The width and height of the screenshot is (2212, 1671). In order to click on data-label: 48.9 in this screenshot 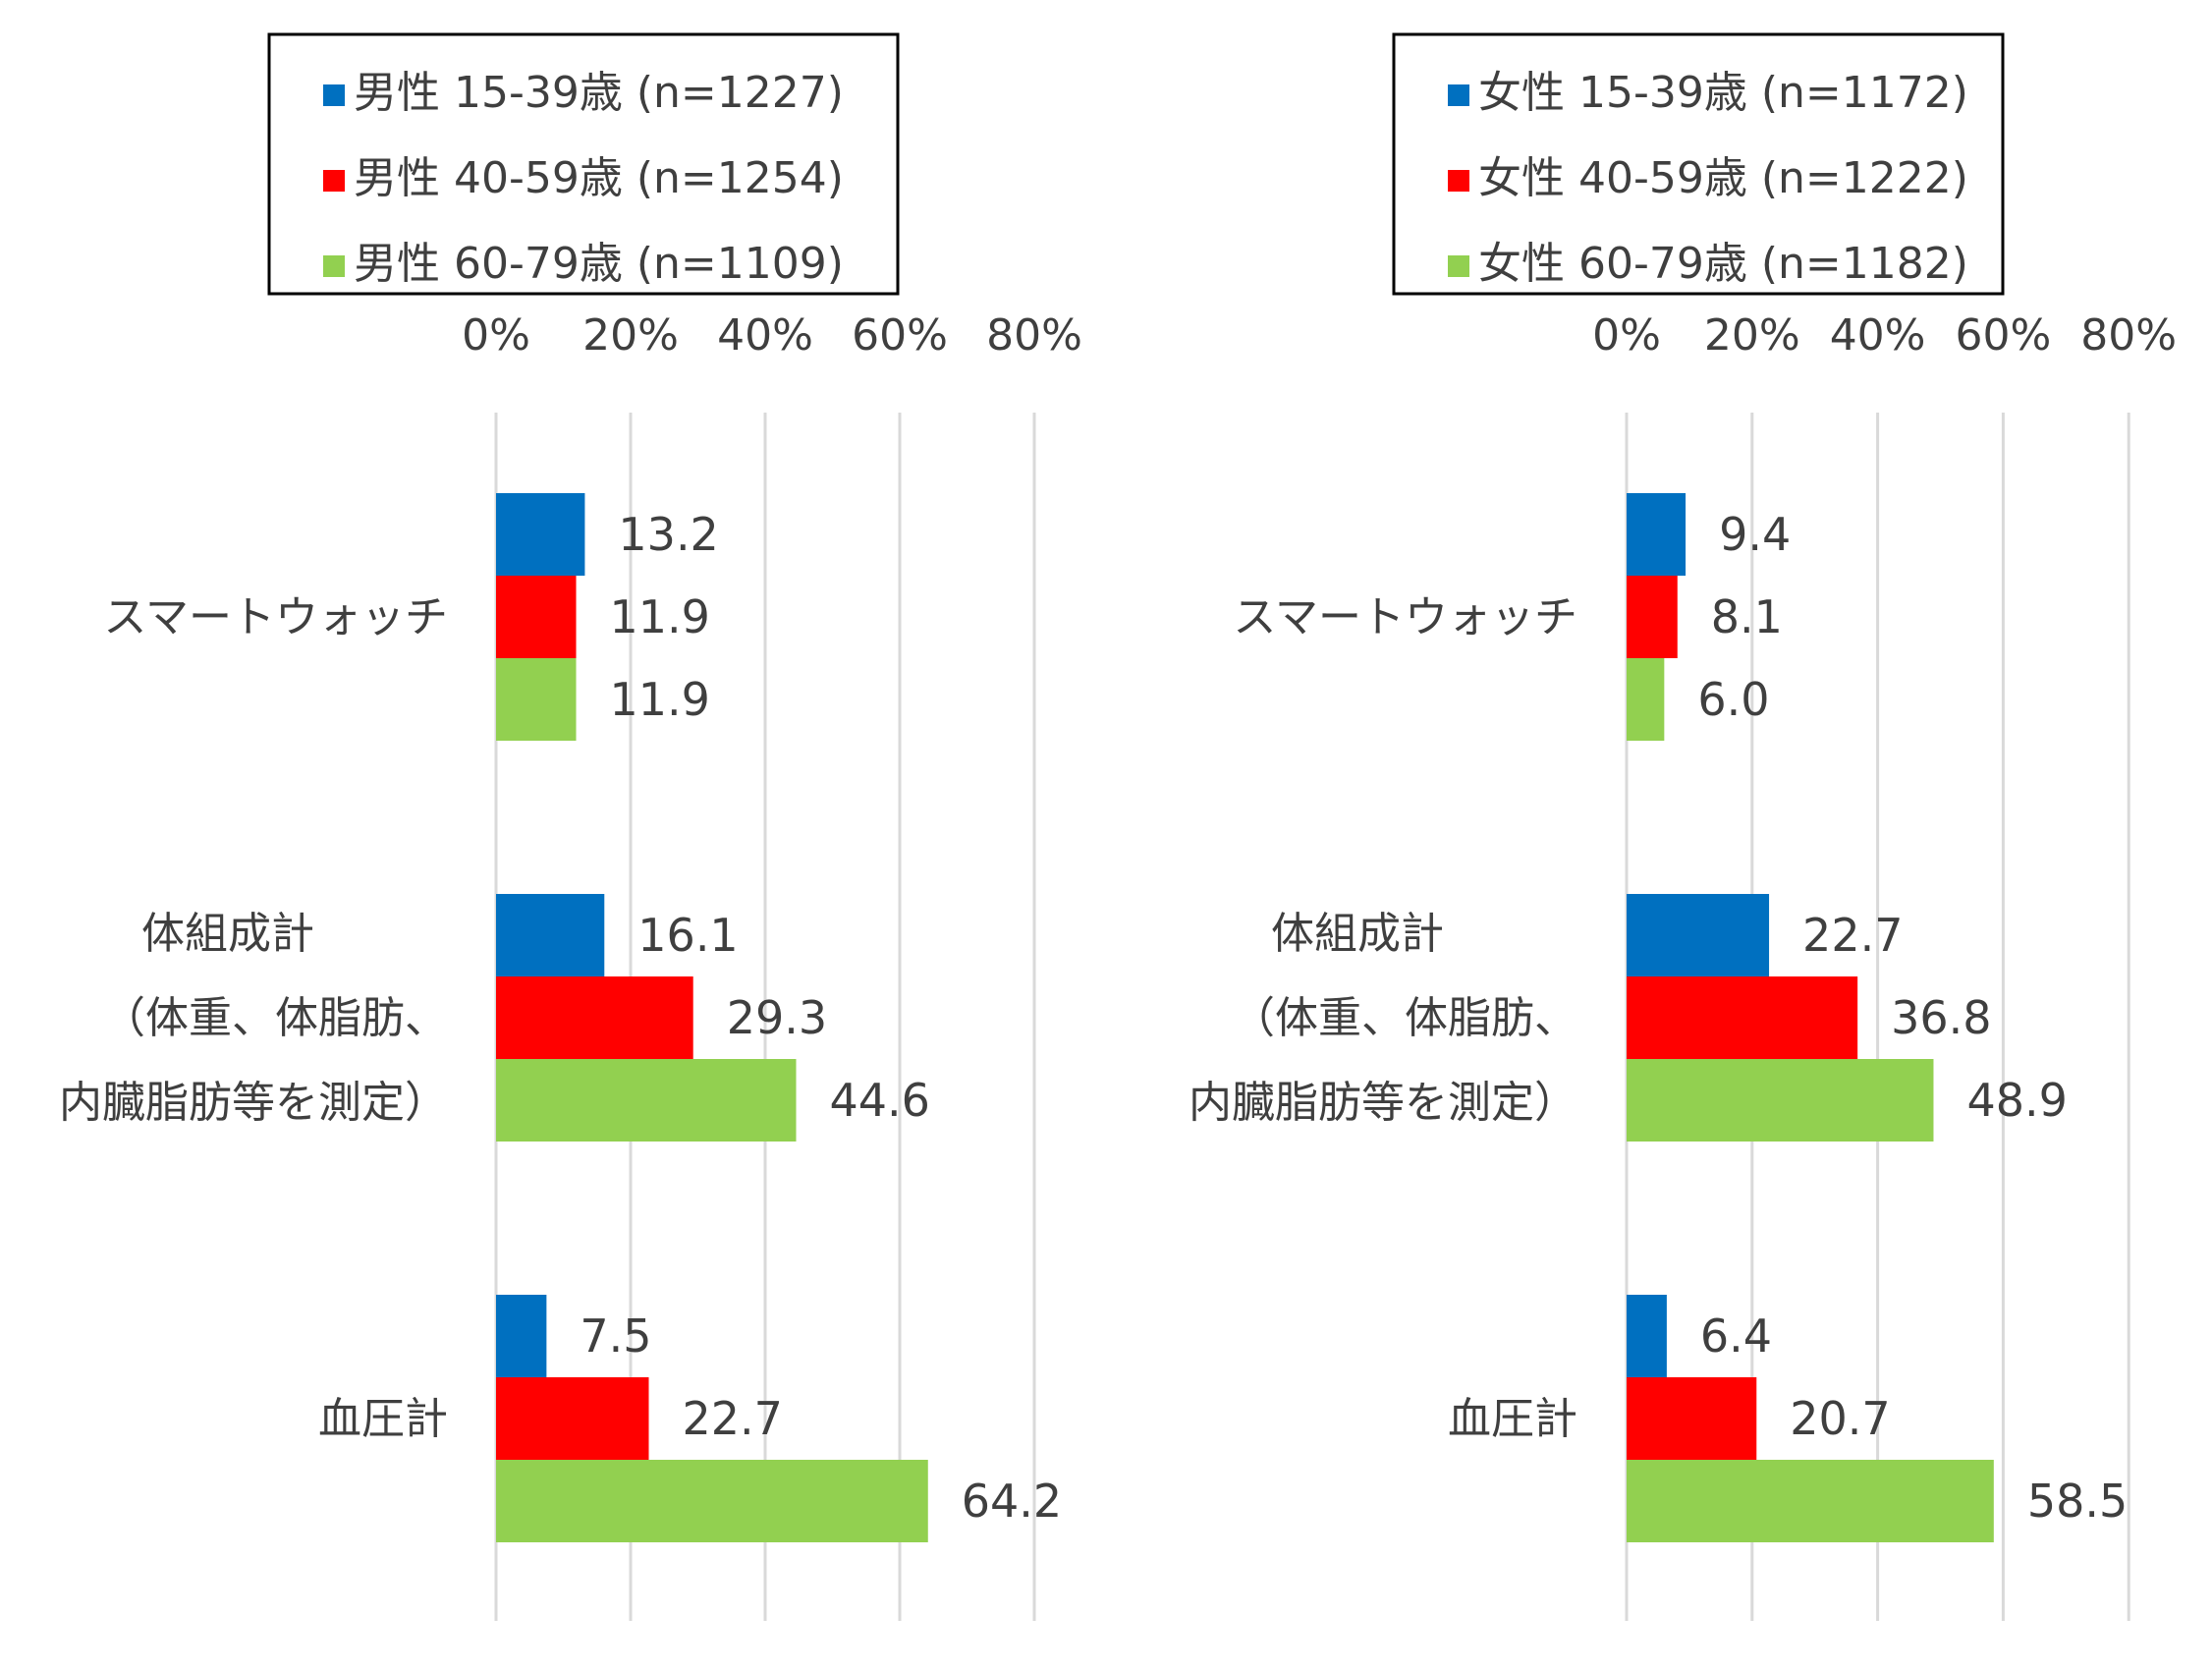, I will do `click(2016, 1100)`.